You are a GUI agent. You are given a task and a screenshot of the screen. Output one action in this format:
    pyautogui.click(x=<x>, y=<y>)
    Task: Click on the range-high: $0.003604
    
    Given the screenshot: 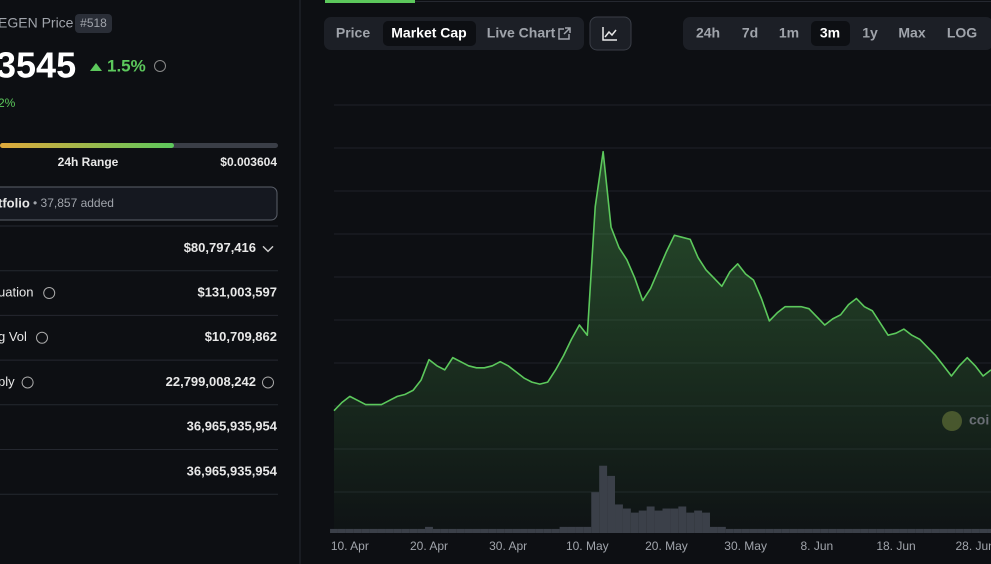 What is the action you would take?
    pyautogui.click(x=248, y=162)
    